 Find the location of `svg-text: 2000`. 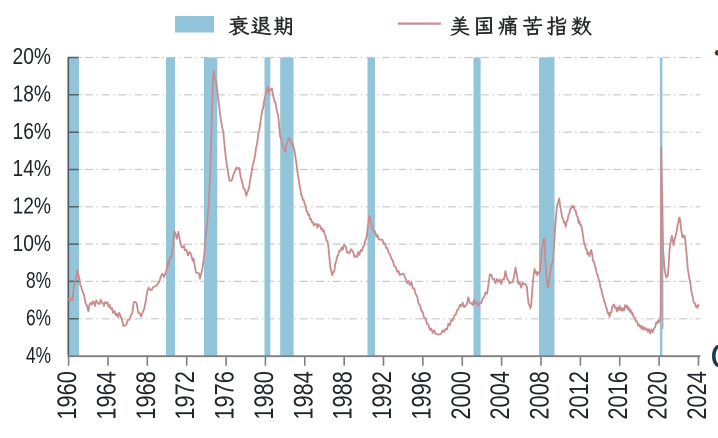

svg-text: 2000 is located at coordinates (461, 395).